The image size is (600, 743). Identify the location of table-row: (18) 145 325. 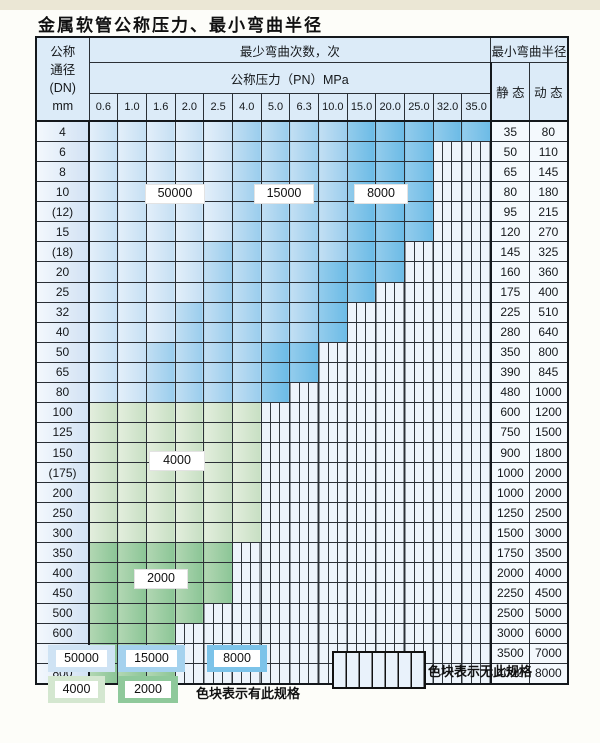
(302, 252).